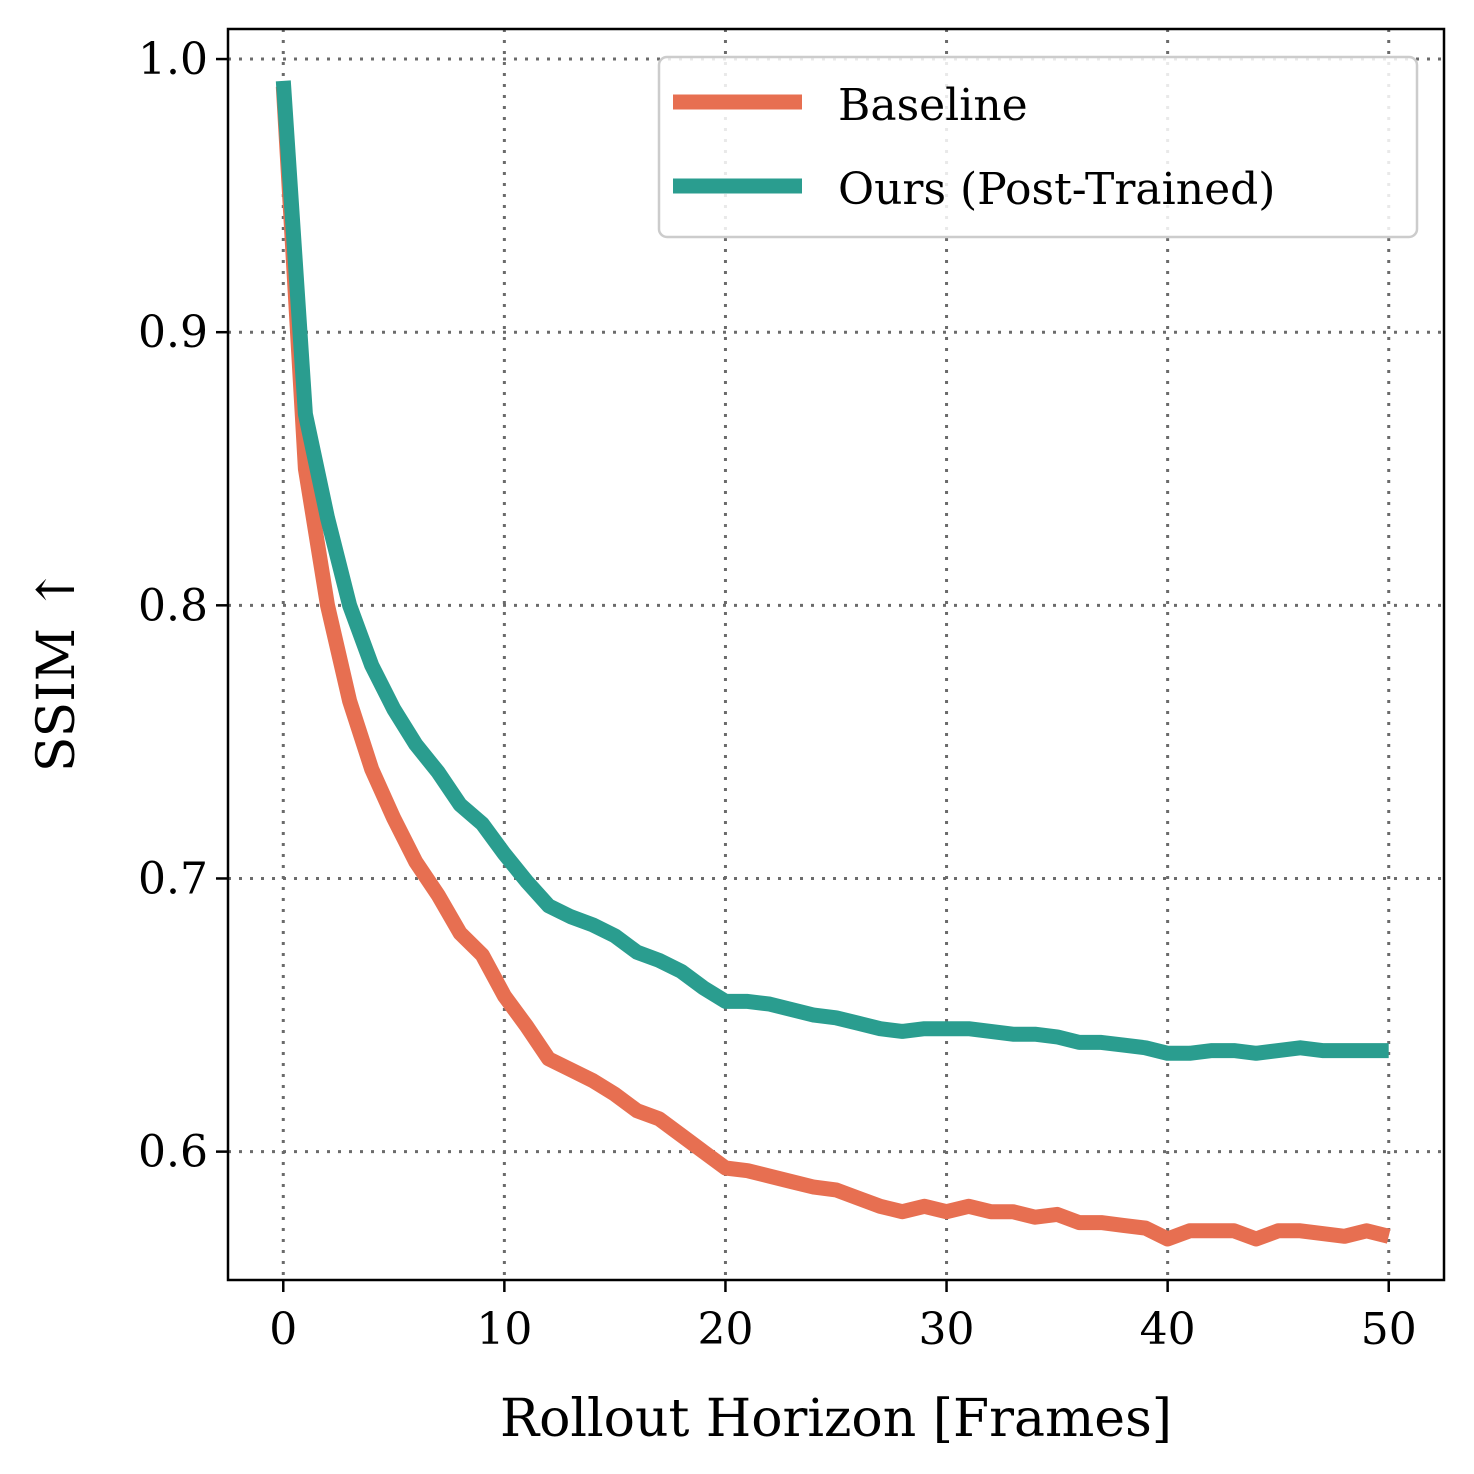  I want to click on x-tick-label: 0, so click(283, 1329).